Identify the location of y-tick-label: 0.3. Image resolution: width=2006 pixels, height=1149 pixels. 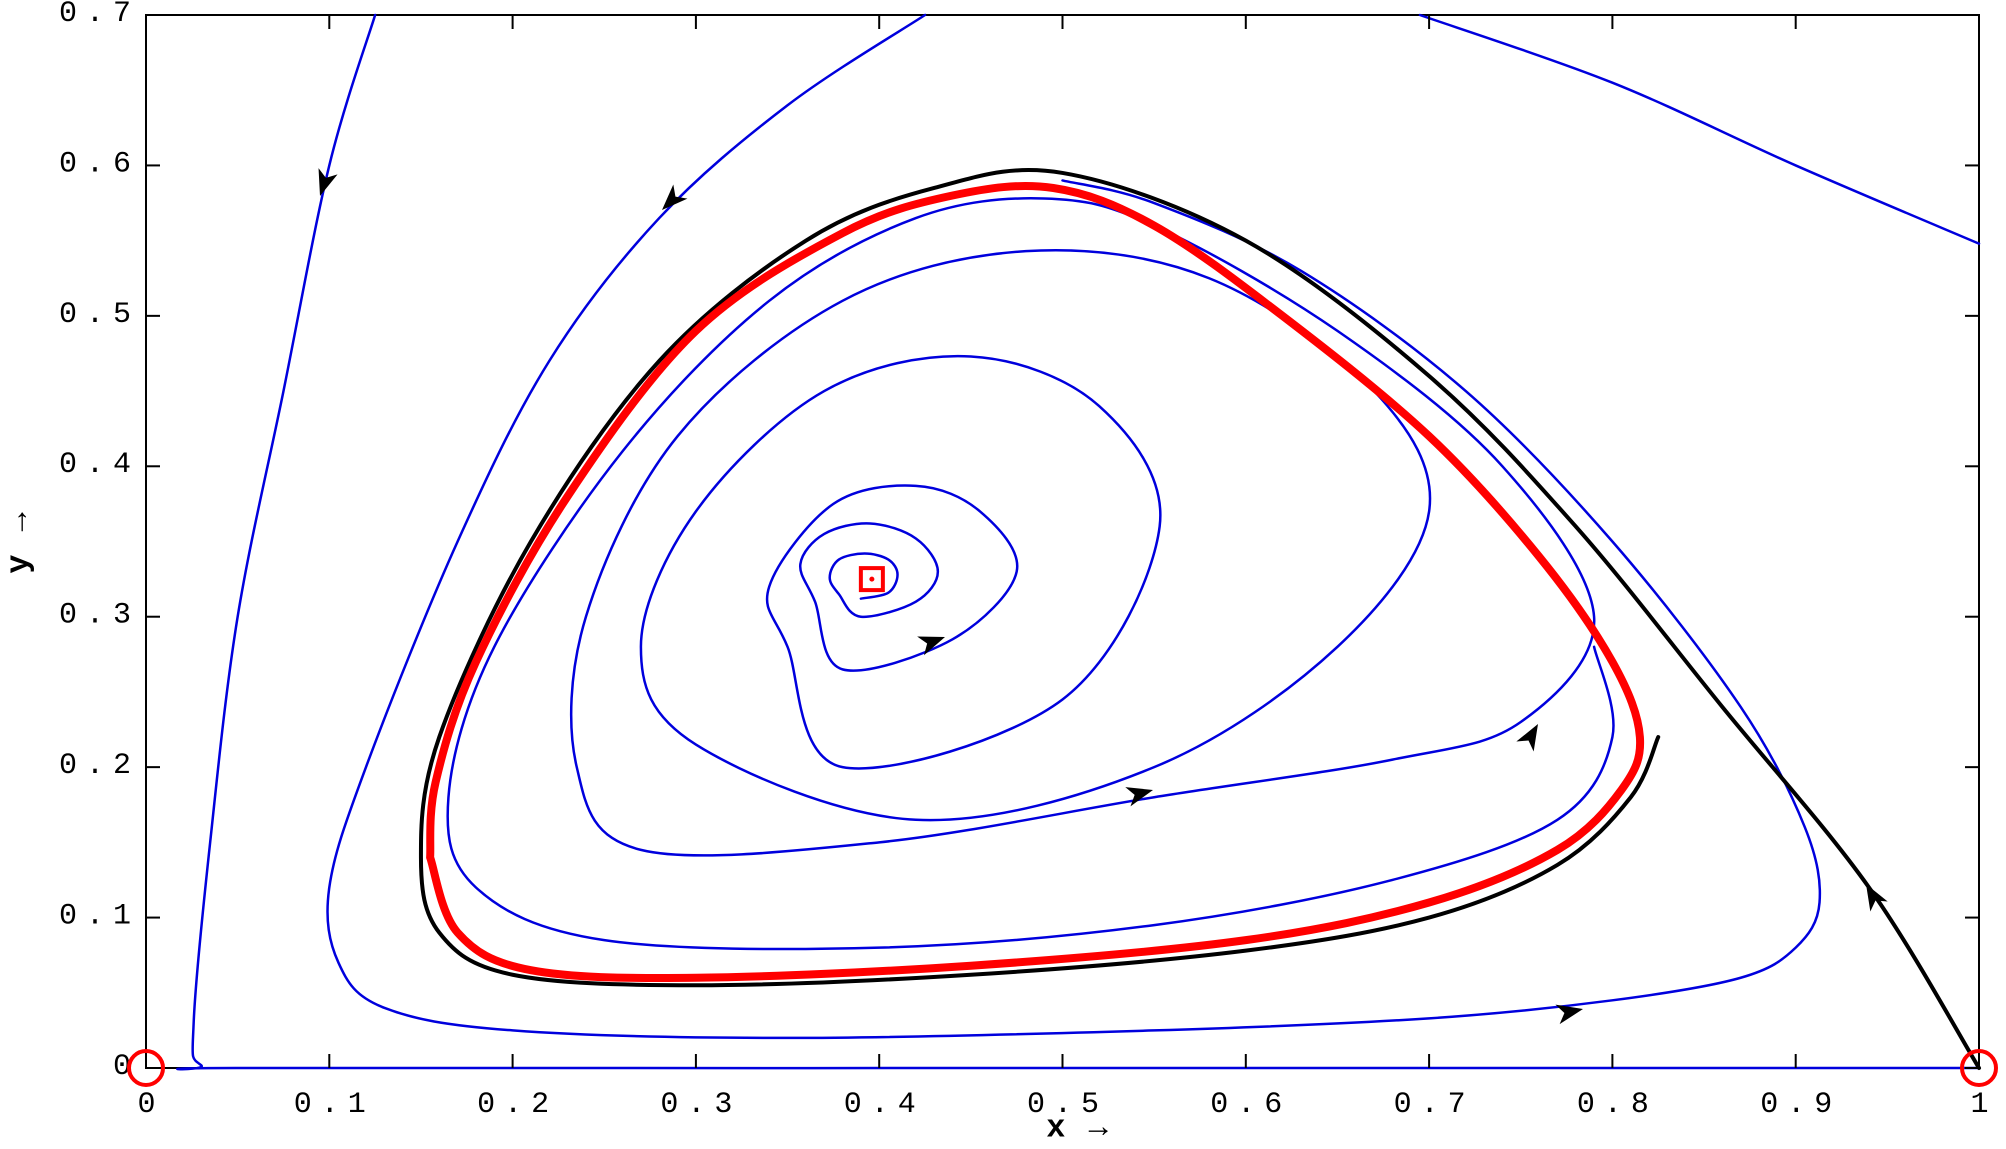
(99, 616).